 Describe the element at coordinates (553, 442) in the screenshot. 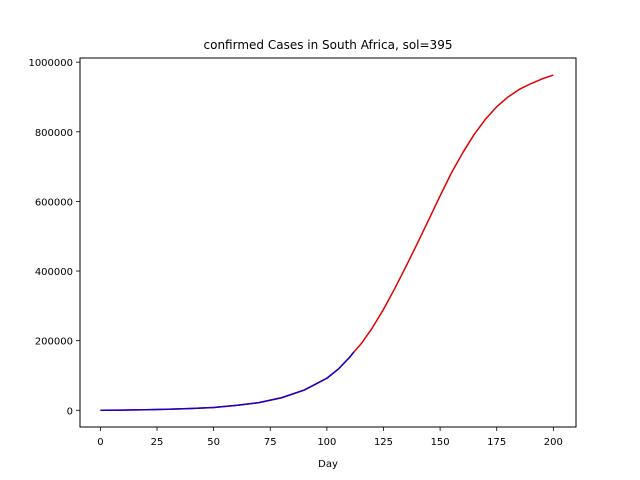

I see `x-tick-label: 200` at that location.